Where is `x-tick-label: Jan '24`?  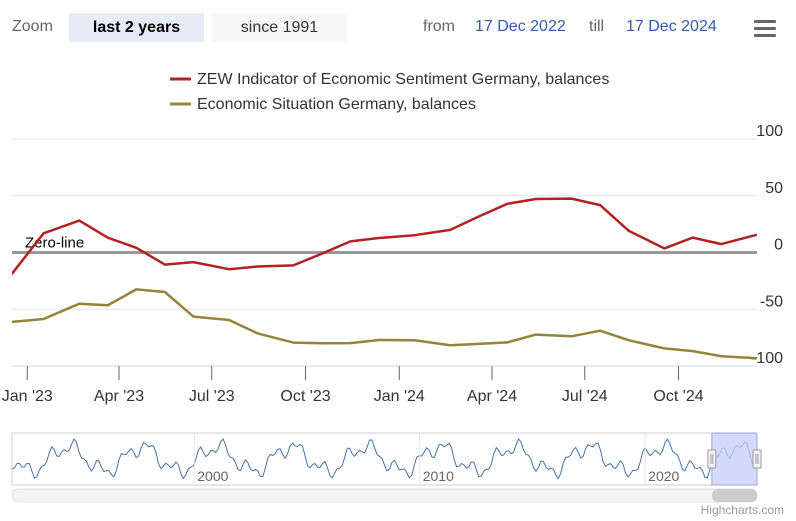
x-tick-label: Jan '24 is located at coordinates (399, 396).